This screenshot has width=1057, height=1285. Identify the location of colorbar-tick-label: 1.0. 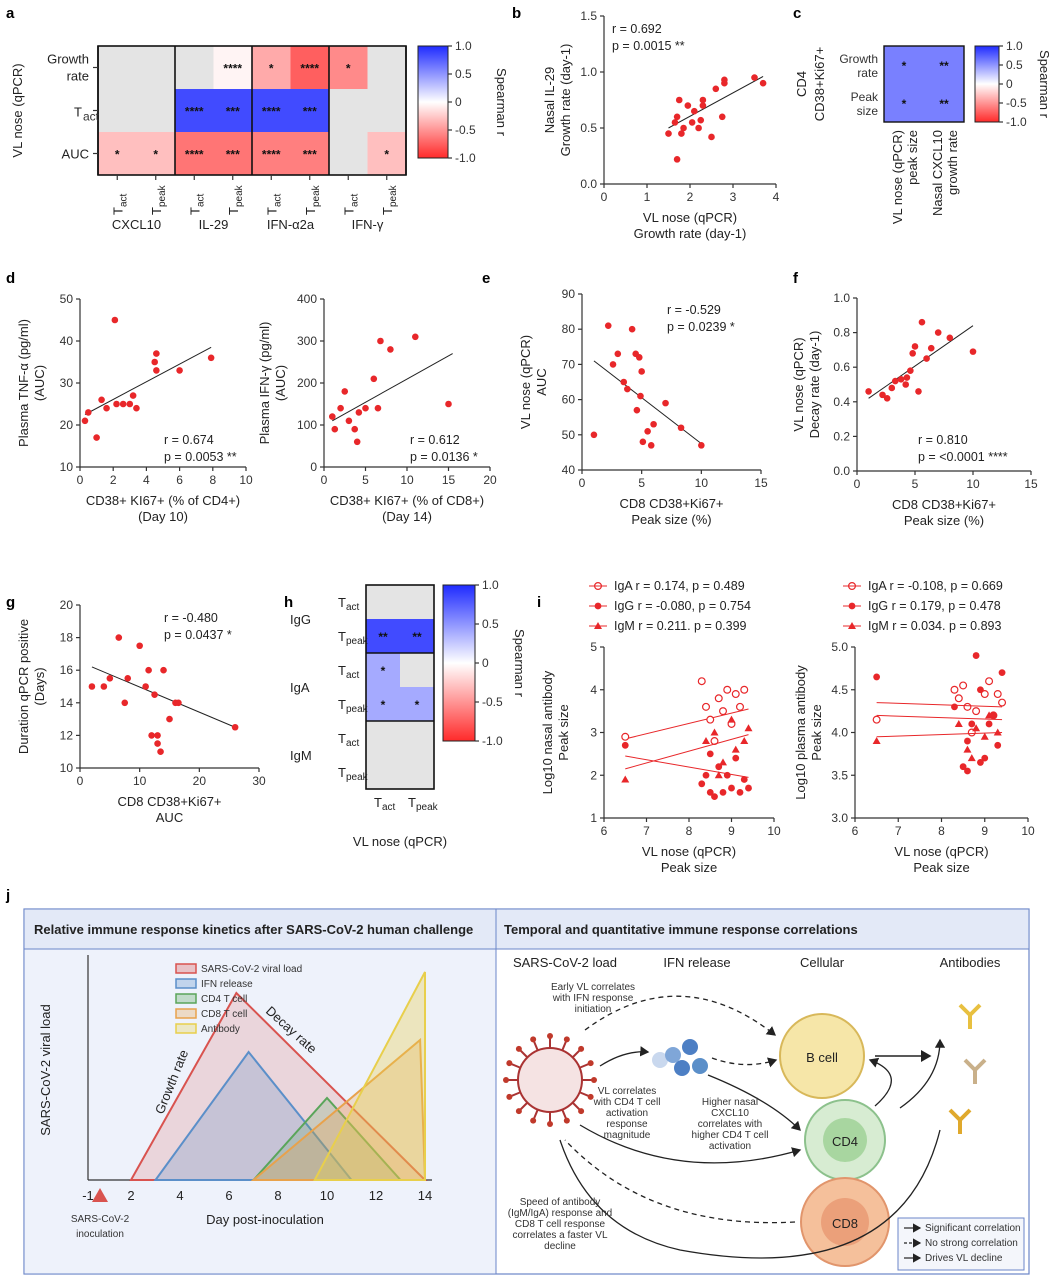
(490, 585).